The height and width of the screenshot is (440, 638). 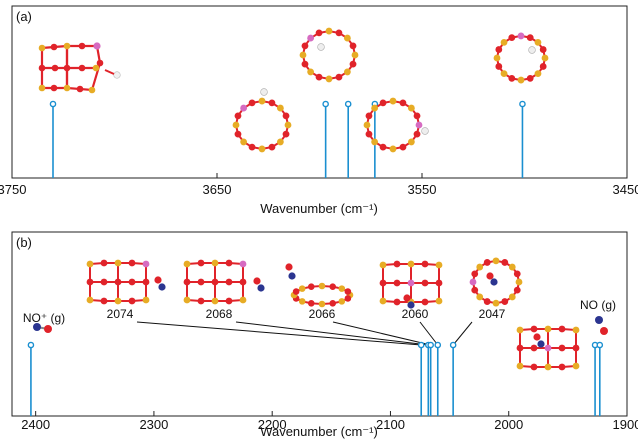 What do you see at coordinates (262, 121) in the screenshot?
I see `structure-a2-ring` at bounding box center [262, 121].